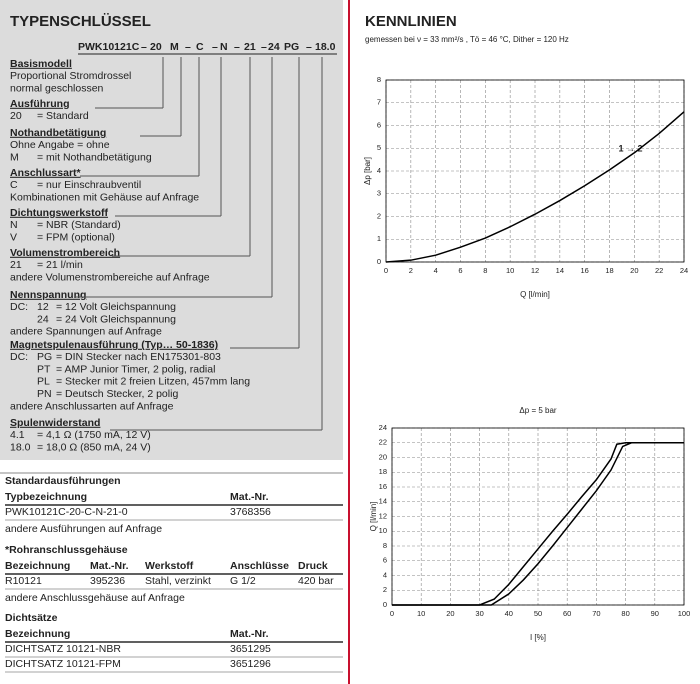 The width and height of the screenshot is (700, 684). Describe the element at coordinates (535, 294) in the screenshot. I see `x-axis-label: Q [l/min]` at that location.